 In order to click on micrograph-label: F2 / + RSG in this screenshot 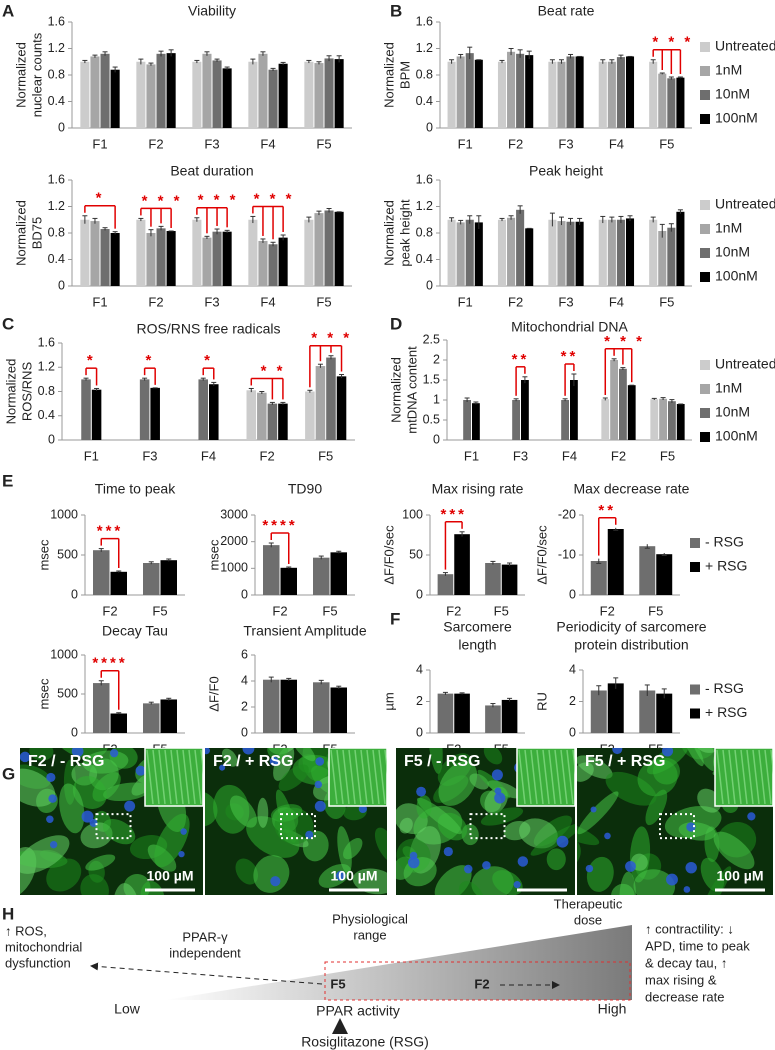, I will do `click(253, 761)`.